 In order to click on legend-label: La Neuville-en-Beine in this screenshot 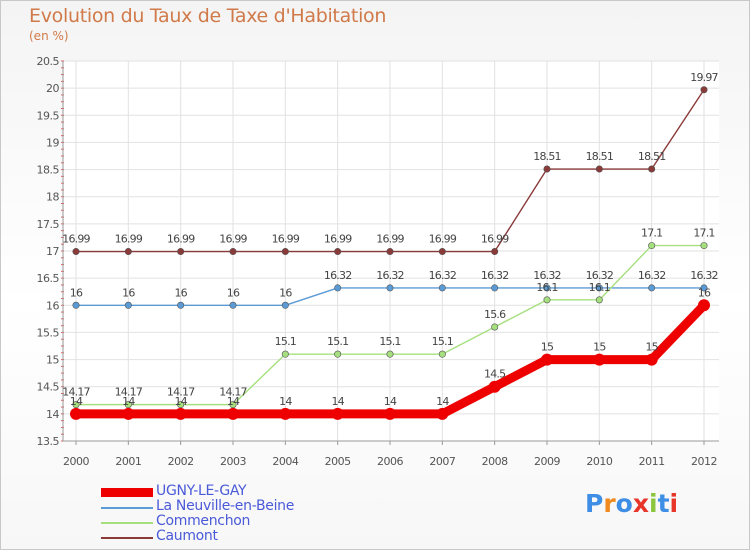, I will do `click(225, 506)`.